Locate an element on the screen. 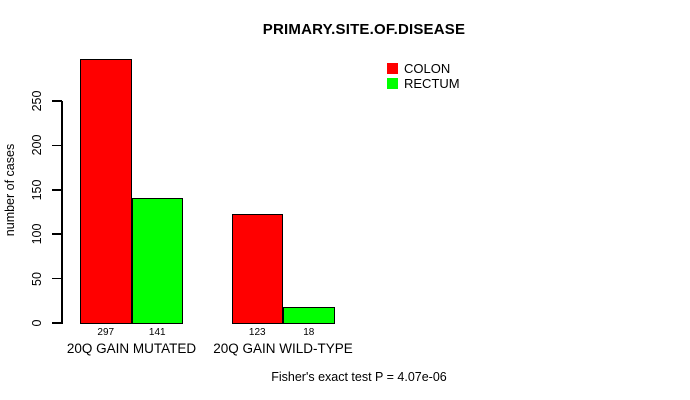 This screenshot has height=400, width=690. bar-colon-group2 is located at coordinates (257, 269).